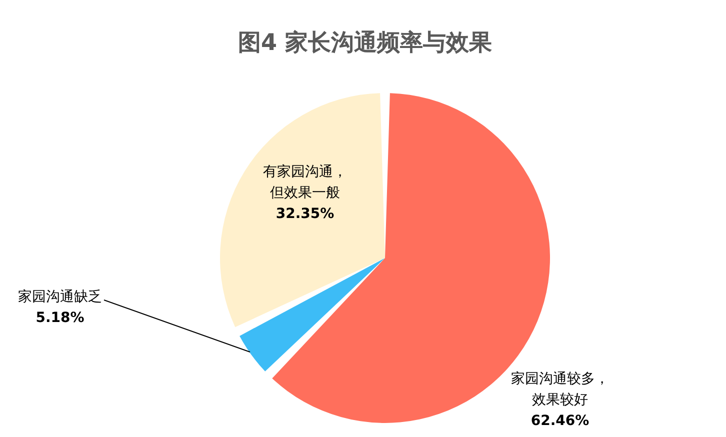 This screenshot has height=437, width=726. Describe the element at coordinates (560, 389) in the screenshot. I see `slice-label: 家园沟通较多，效果较好` at that location.